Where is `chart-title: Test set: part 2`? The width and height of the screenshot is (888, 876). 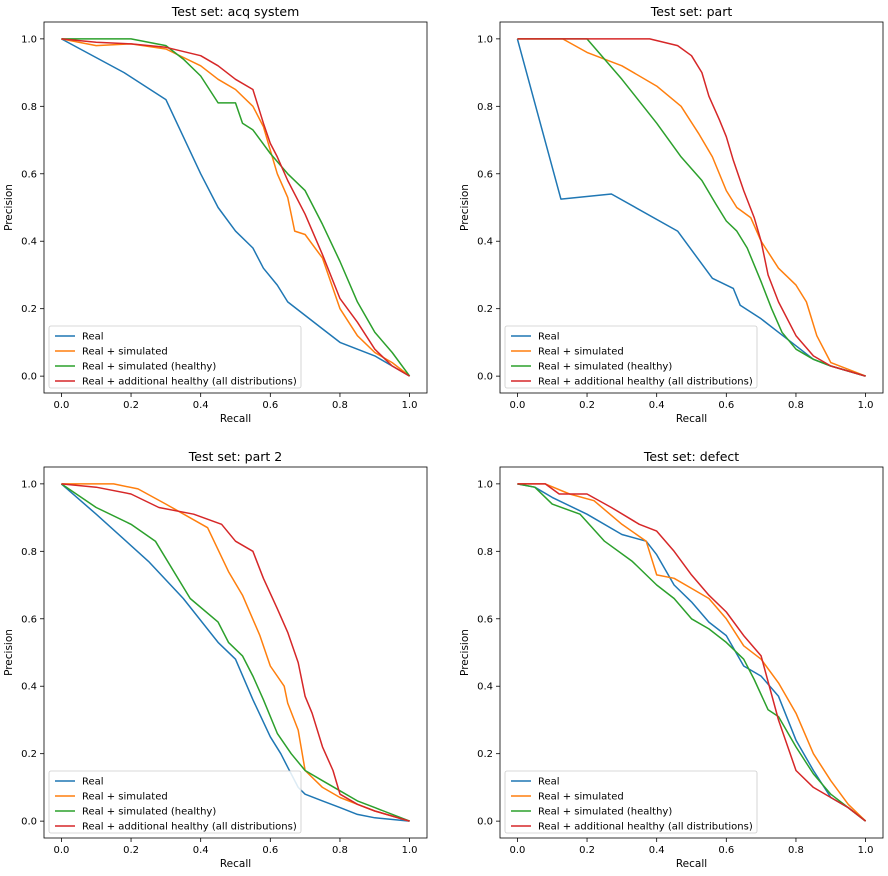 chart-title: Test set: part 2 is located at coordinates (235, 456).